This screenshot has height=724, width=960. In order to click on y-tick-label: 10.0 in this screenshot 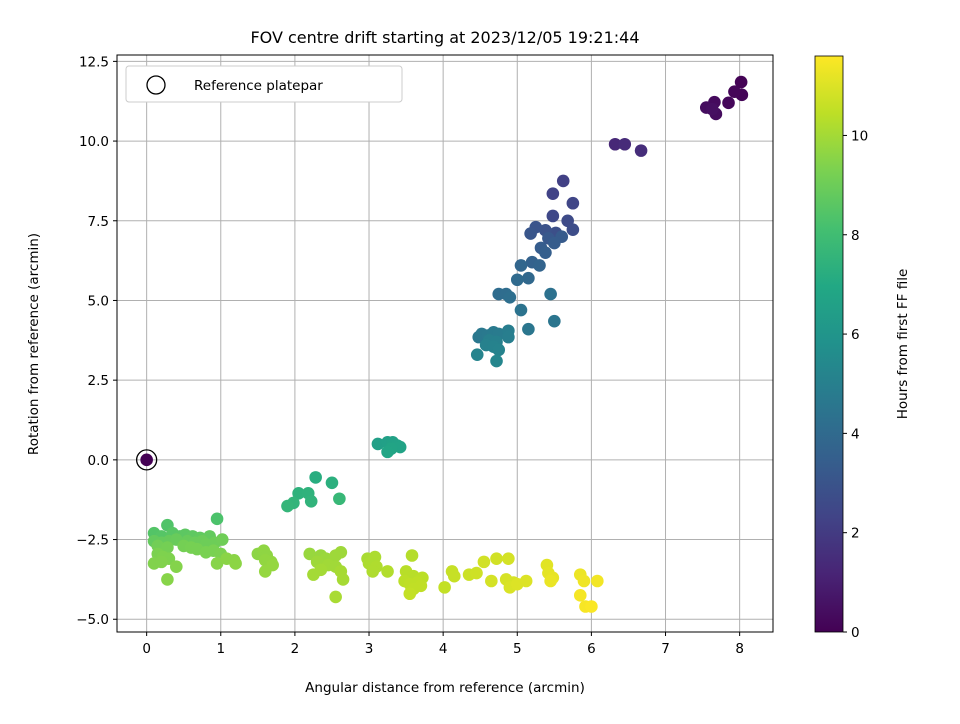, I will do `click(94, 142)`.